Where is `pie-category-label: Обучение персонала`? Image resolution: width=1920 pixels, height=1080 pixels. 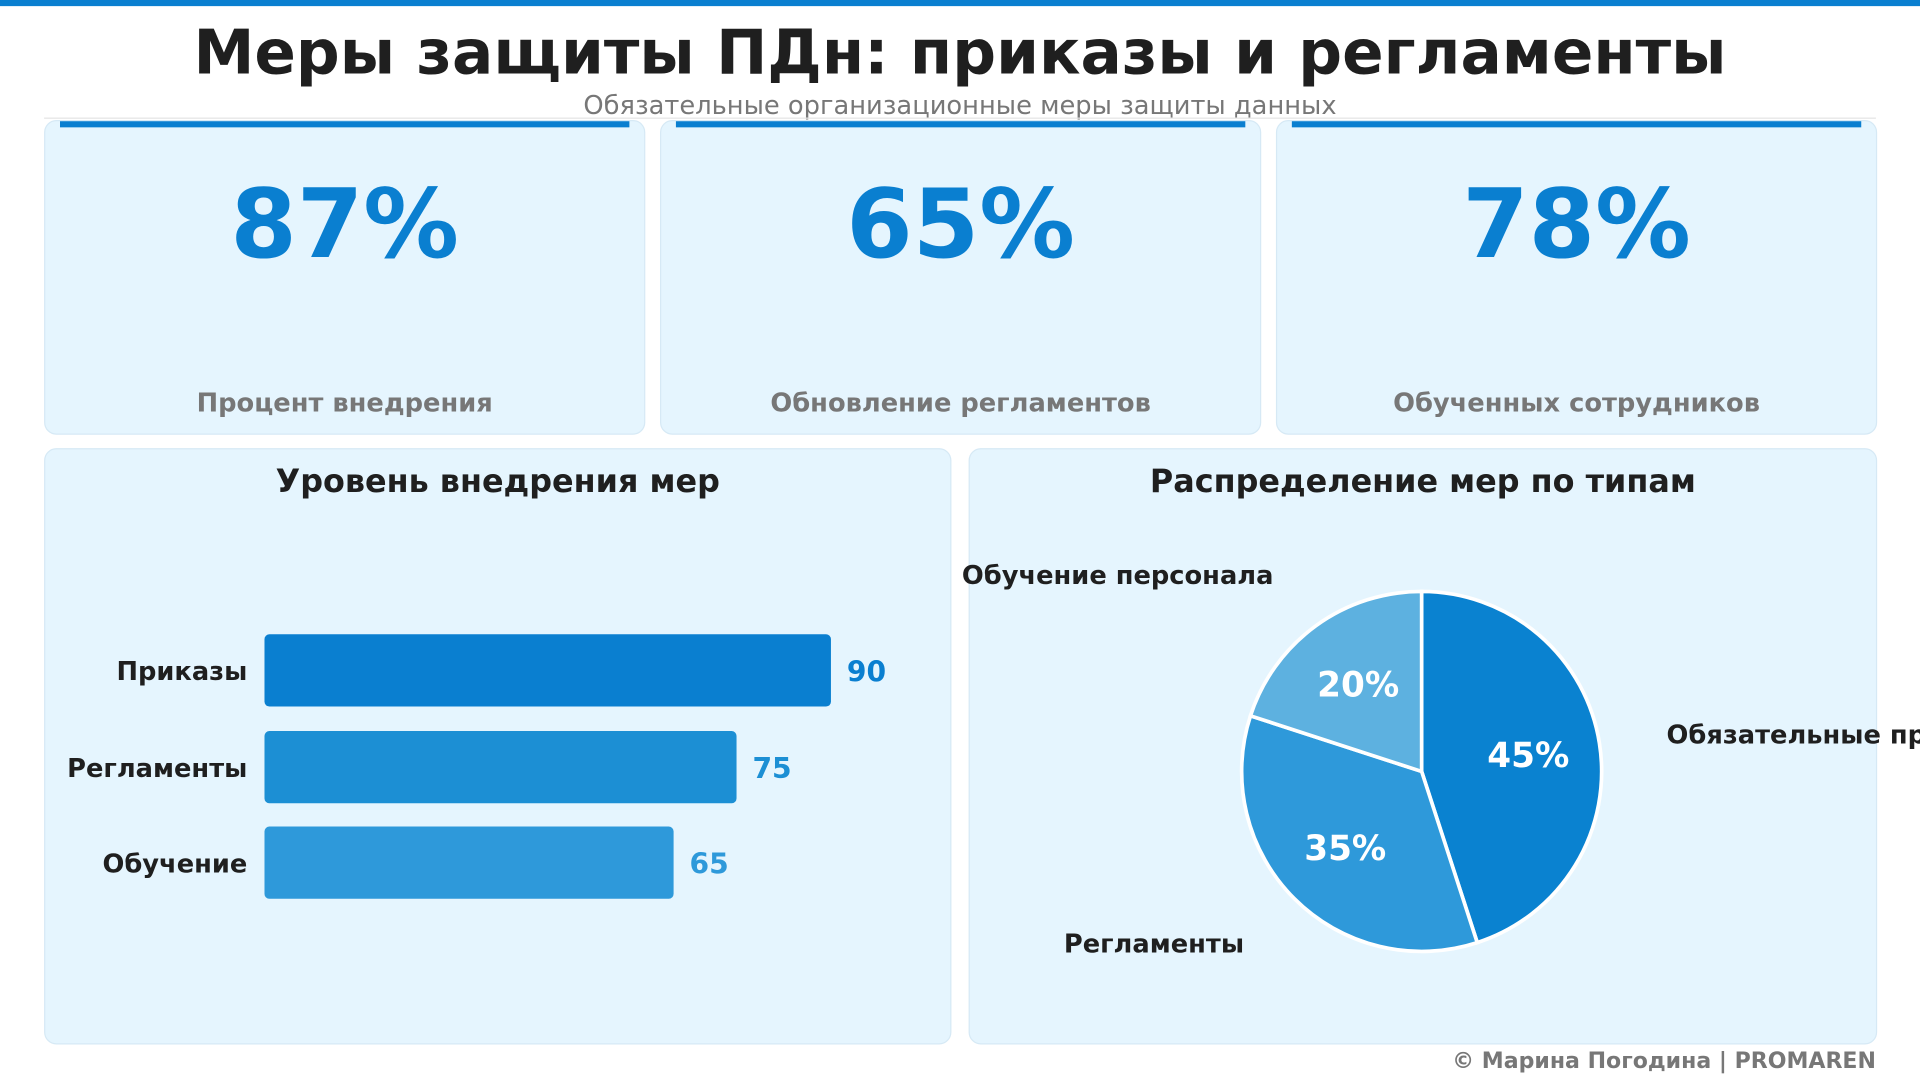
pie-category-label: Обучение персонала is located at coordinates (1118, 576).